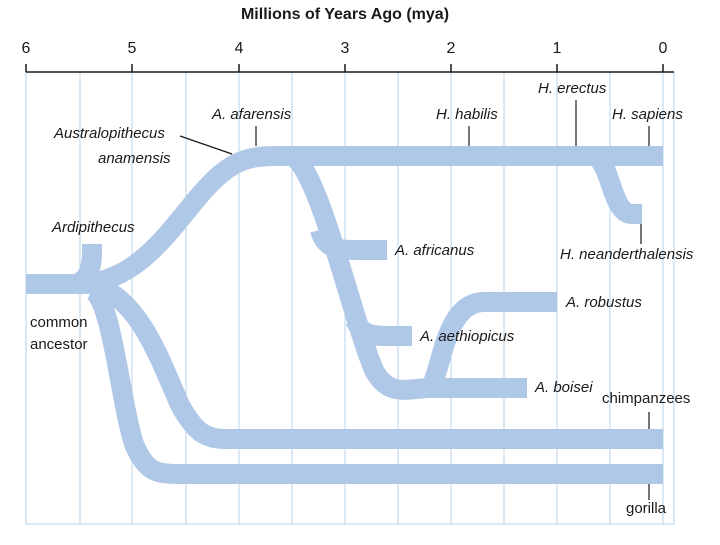 The height and width of the screenshot is (545, 720). What do you see at coordinates (206, 145) in the screenshot?
I see `leader-anamensis` at bounding box center [206, 145].